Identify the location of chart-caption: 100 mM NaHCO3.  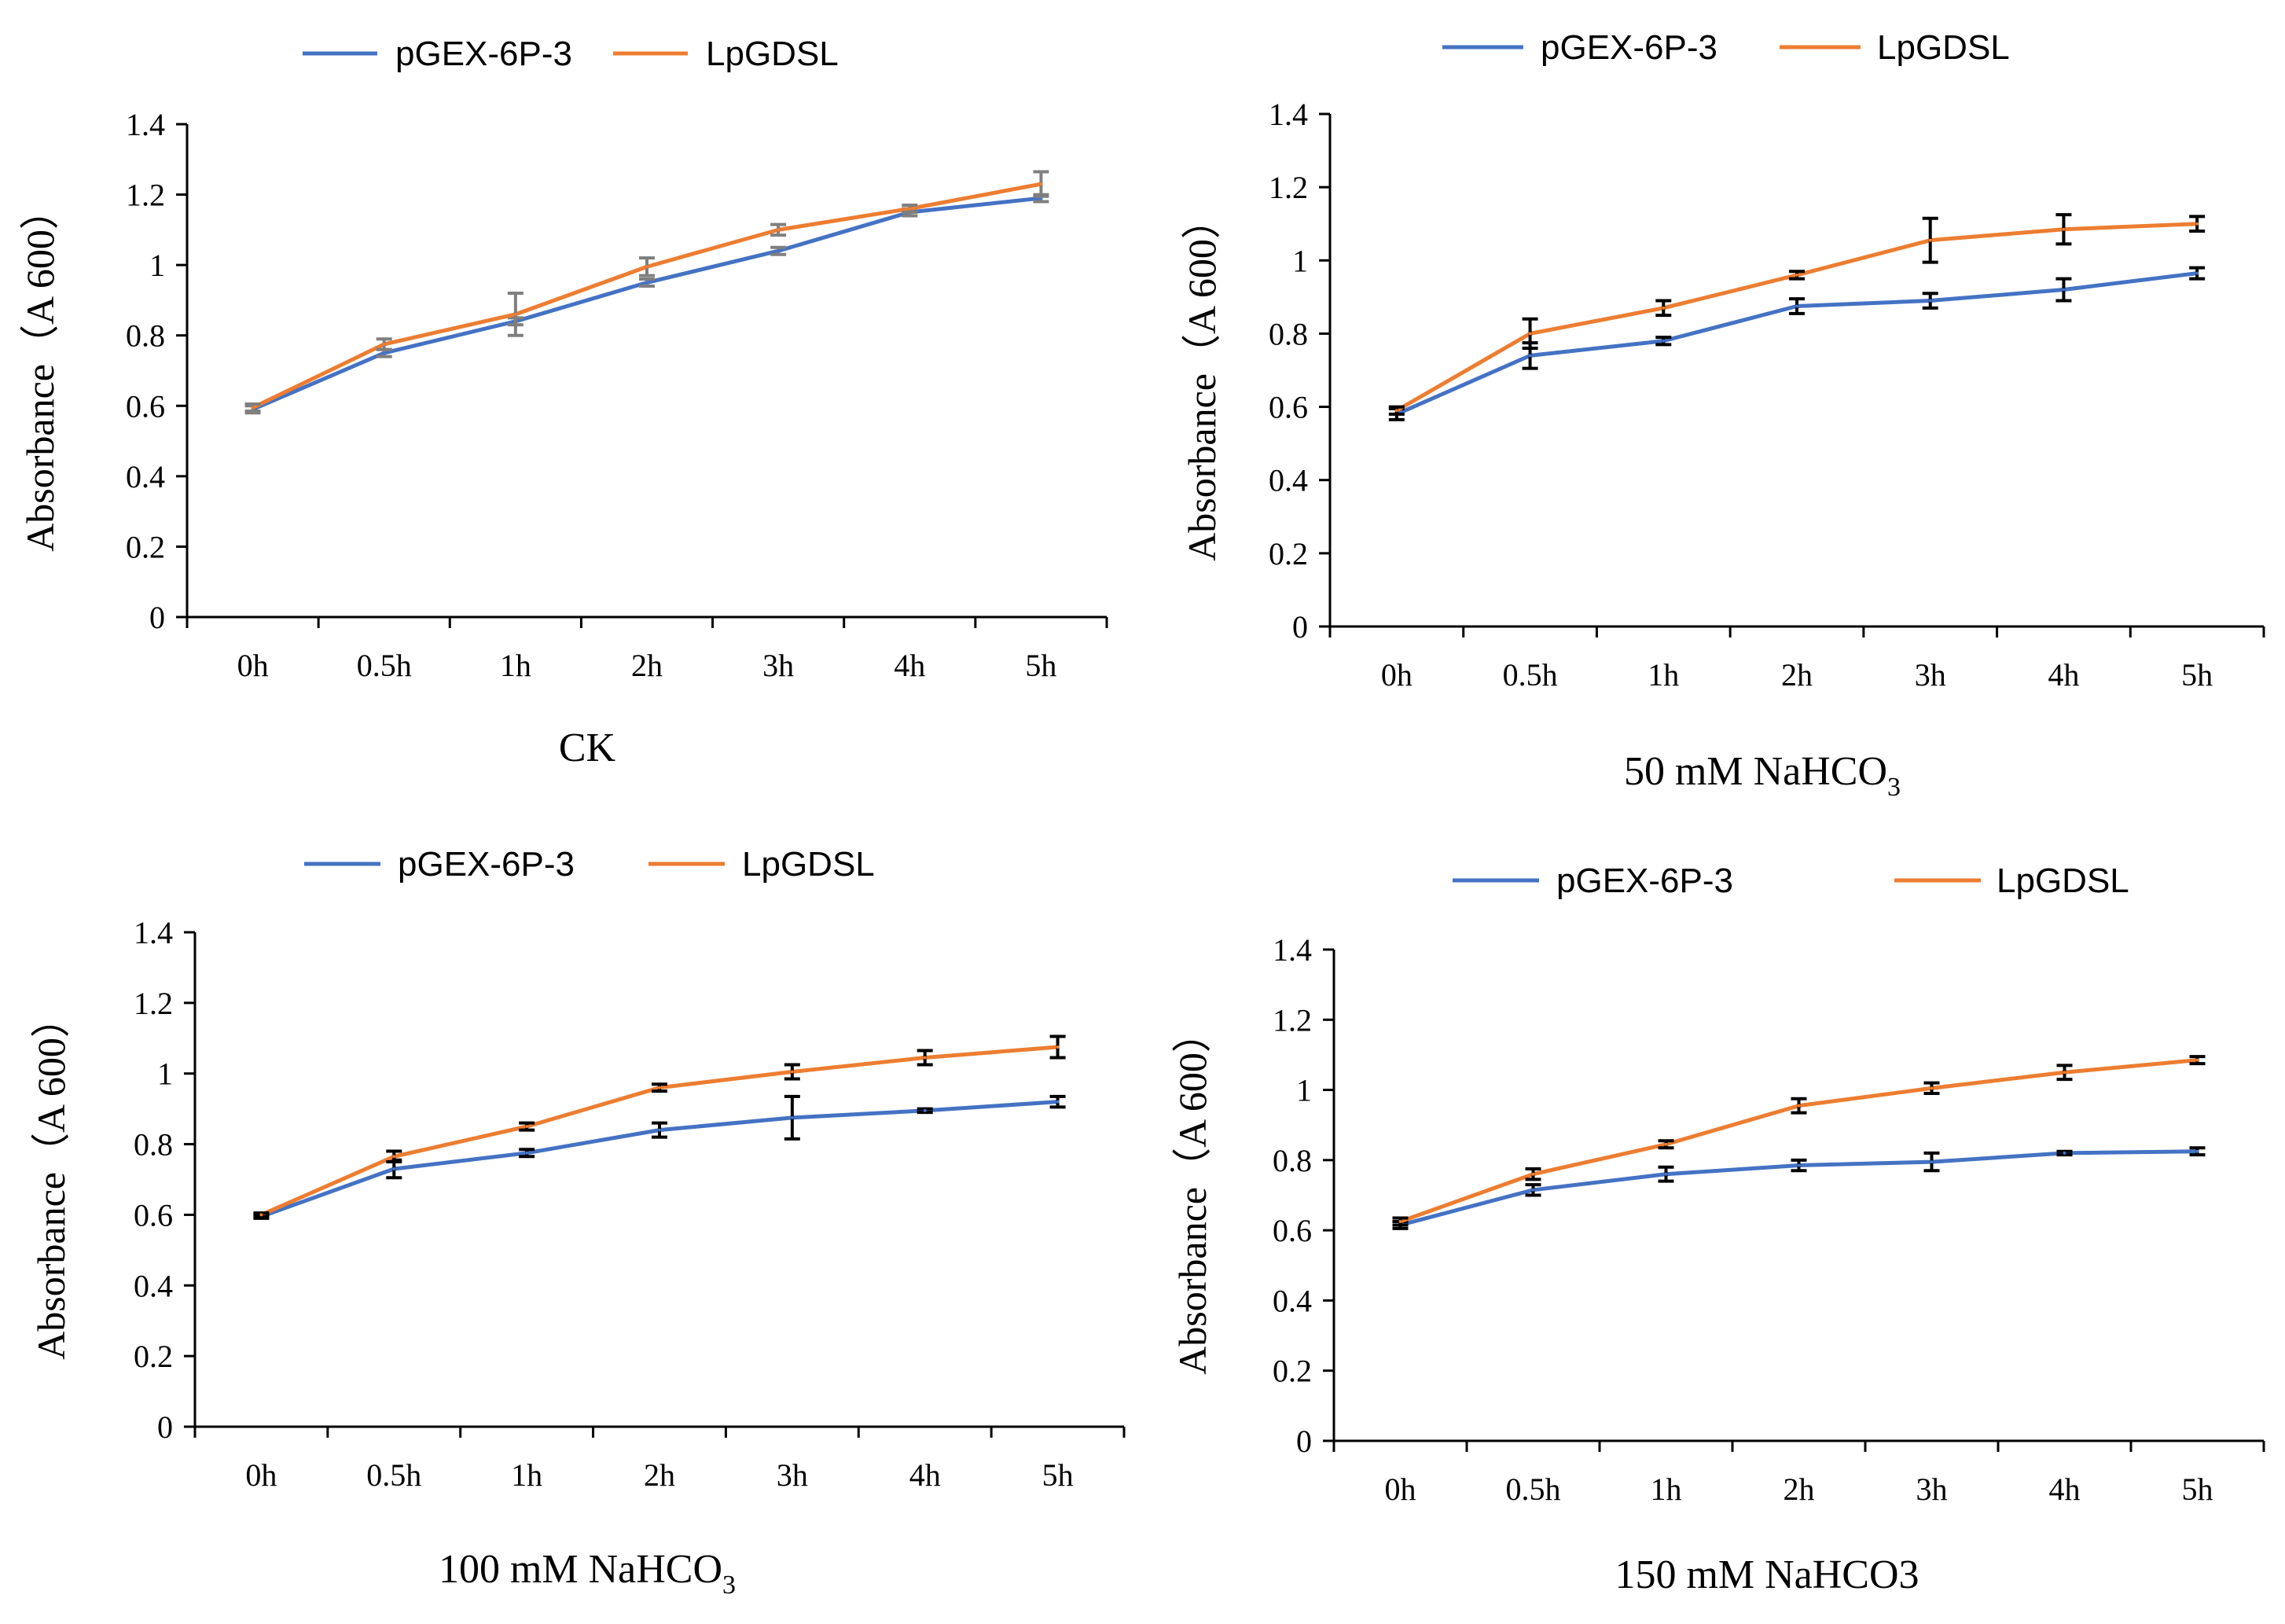
(587, 1574).